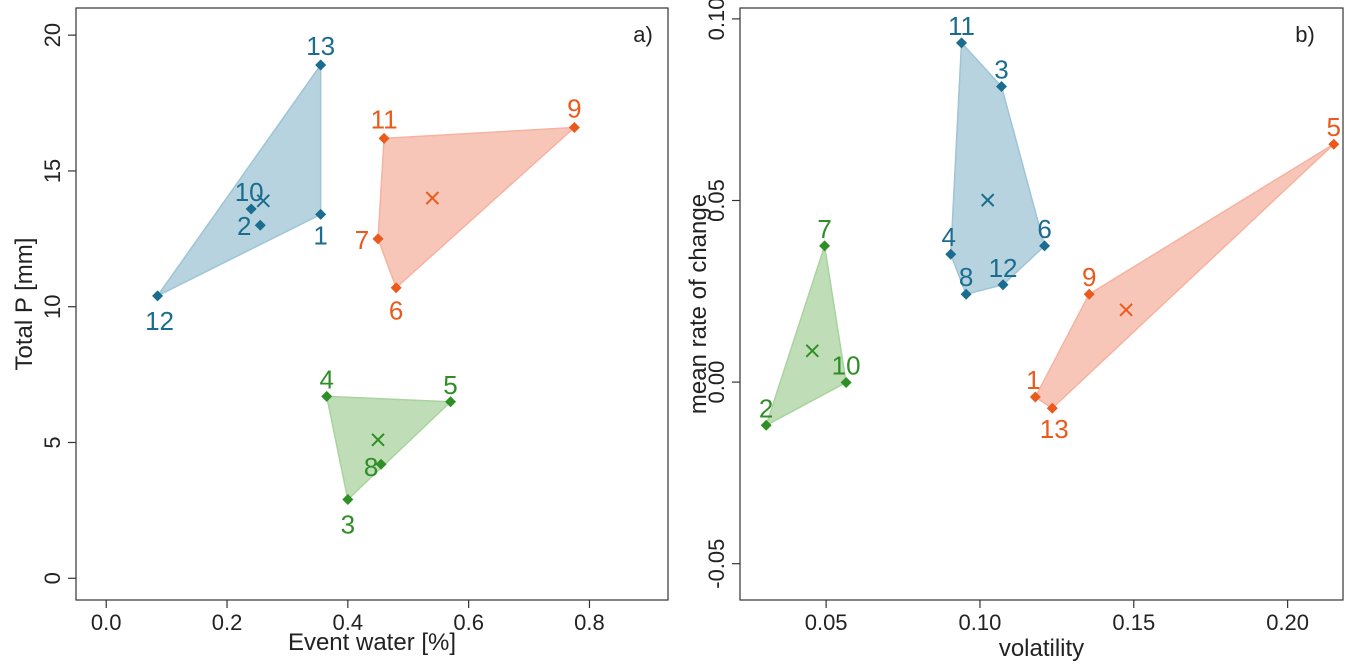 The height and width of the screenshot is (664, 1350). What do you see at coordinates (52, 442) in the screenshot?
I see `y-tick-label: 5` at bounding box center [52, 442].